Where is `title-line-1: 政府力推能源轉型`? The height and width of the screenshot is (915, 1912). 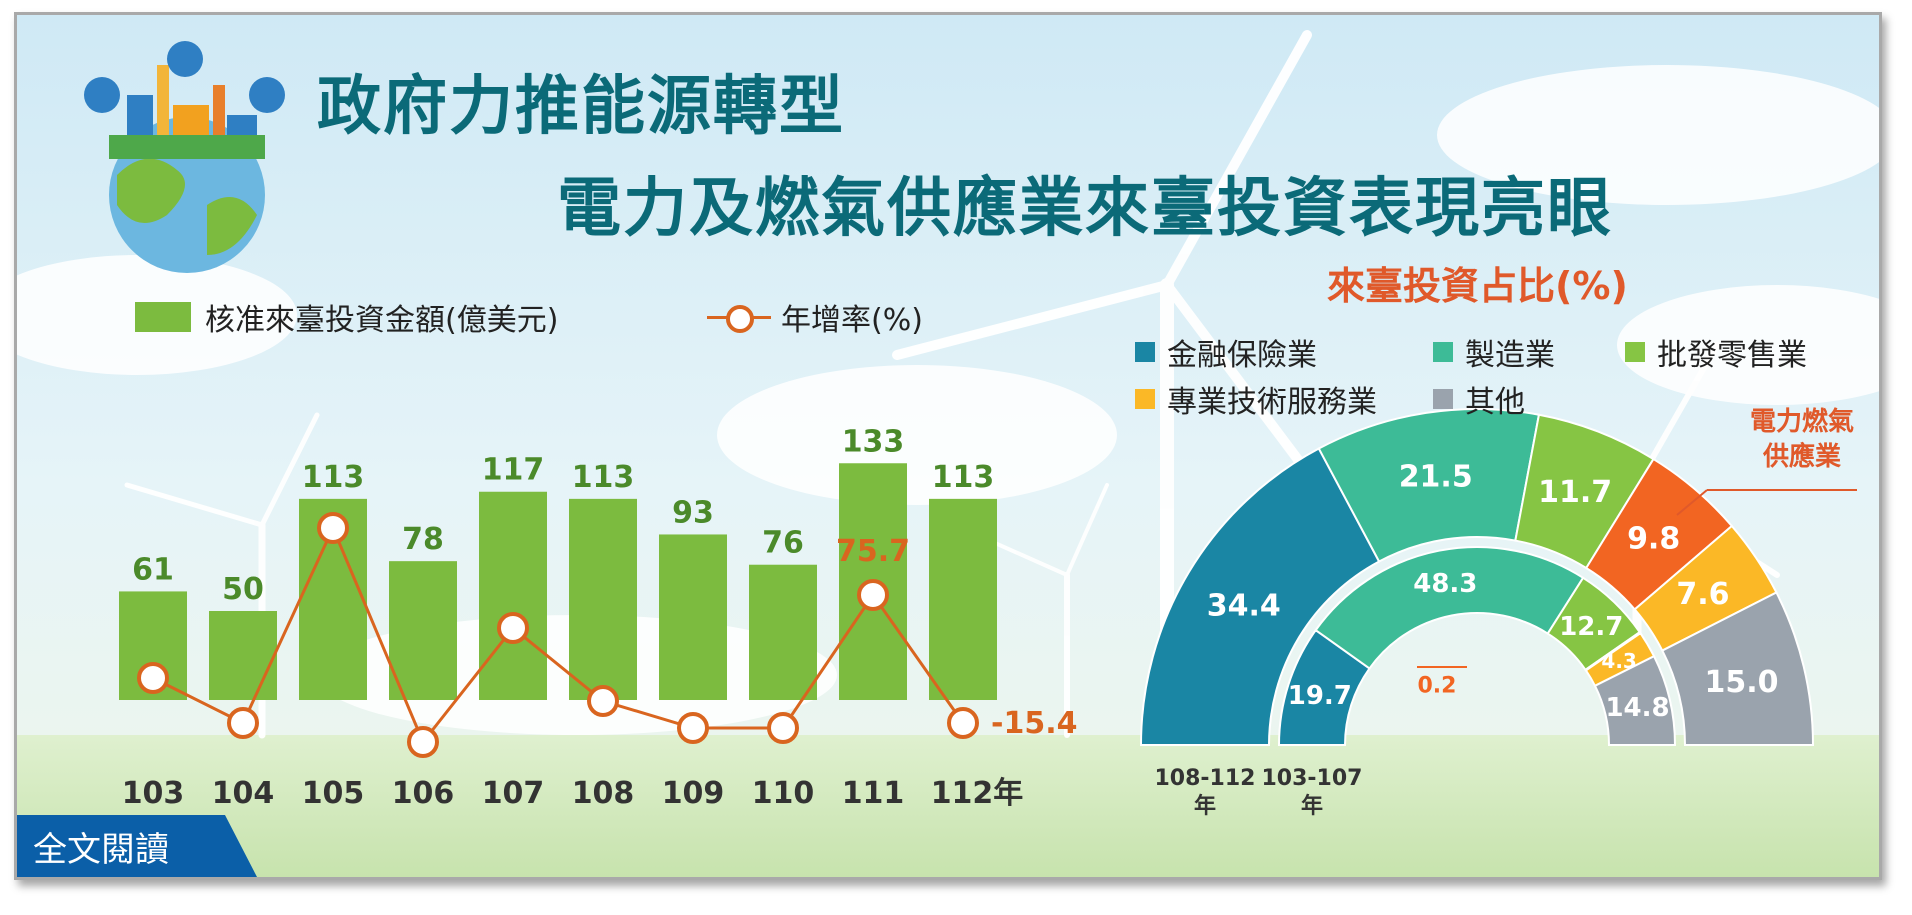 title-line-1: 政府力推能源轉型 is located at coordinates (581, 107).